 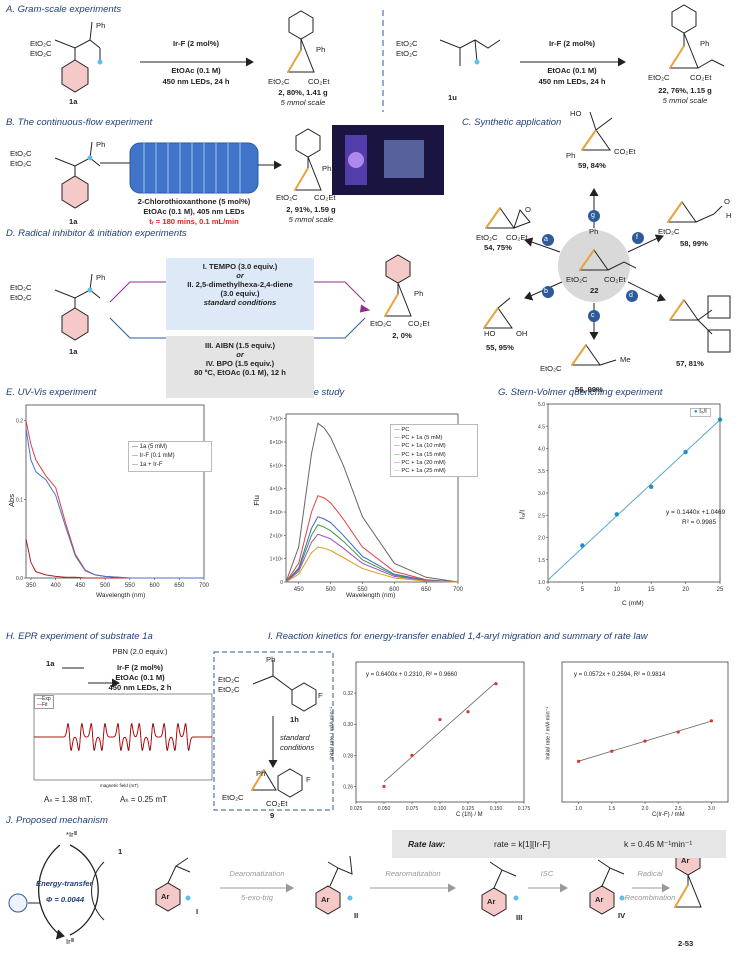 I want to click on fl-legend-3: — PC + 1a (15 mM), so click(x=420, y=454).